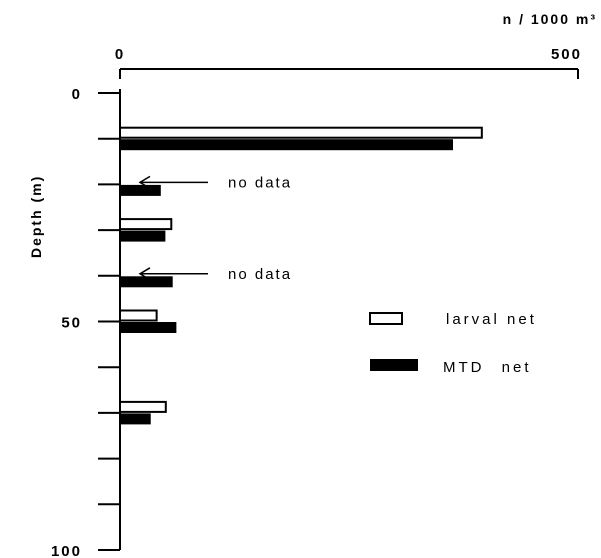 The height and width of the screenshot is (558, 601). What do you see at coordinates (77, 94) in the screenshot?
I see `y-tick-label: 0` at bounding box center [77, 94].